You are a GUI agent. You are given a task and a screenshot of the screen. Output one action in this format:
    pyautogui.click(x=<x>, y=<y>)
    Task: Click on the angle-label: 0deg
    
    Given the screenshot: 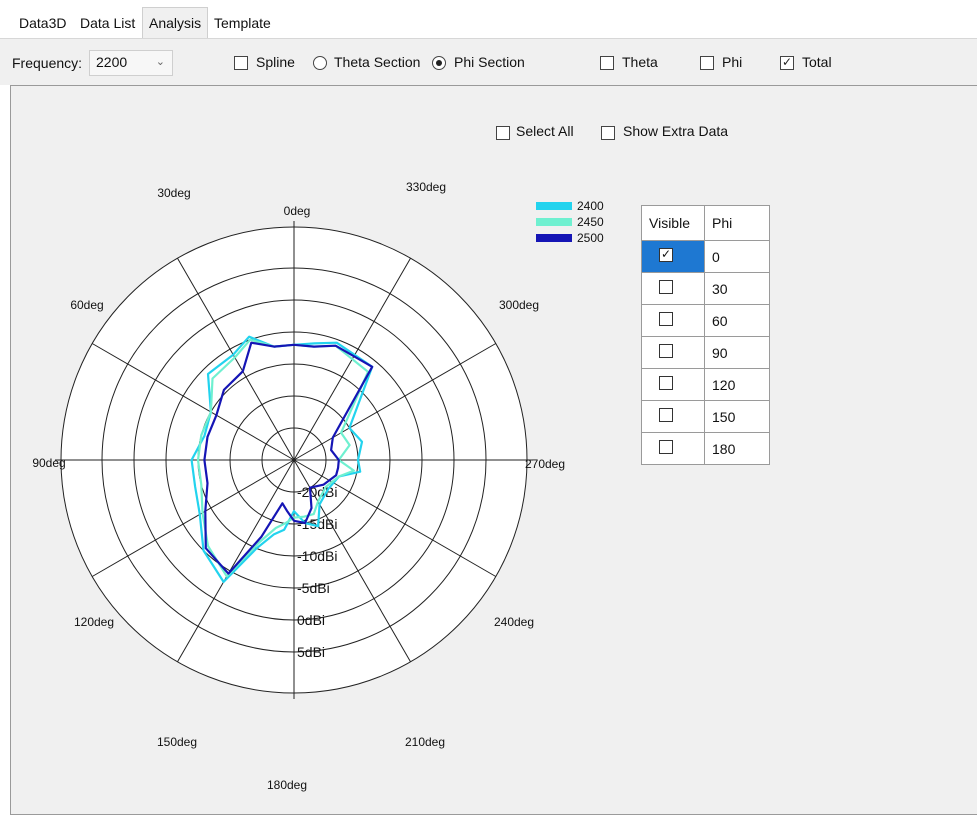 What is the action you would take?
    pyautogui.click(x=297, y=211)
    